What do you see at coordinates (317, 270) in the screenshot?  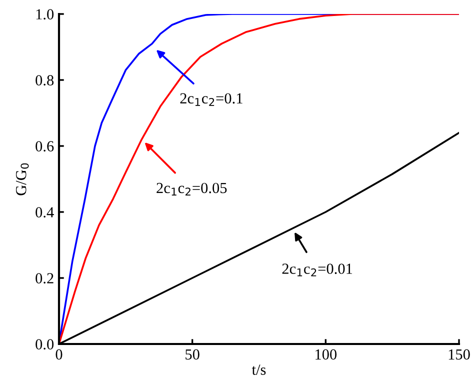 I see `annotation: 2c$_{1}$c$_{2}$=0.01` at bounding box center [317, 270].